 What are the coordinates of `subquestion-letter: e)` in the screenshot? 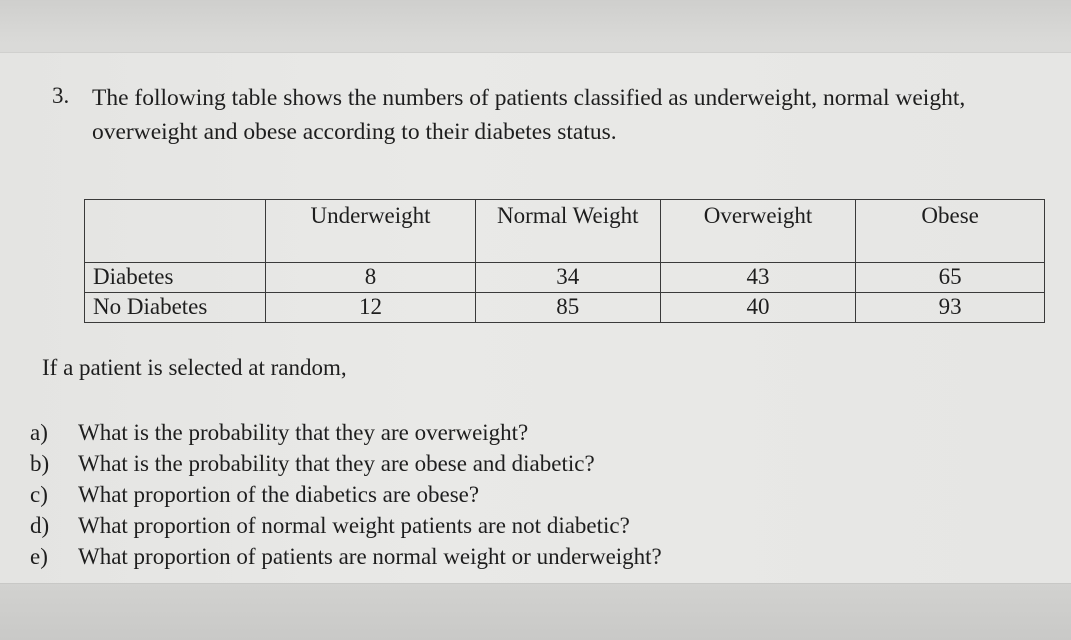 It's located at (39, 556).